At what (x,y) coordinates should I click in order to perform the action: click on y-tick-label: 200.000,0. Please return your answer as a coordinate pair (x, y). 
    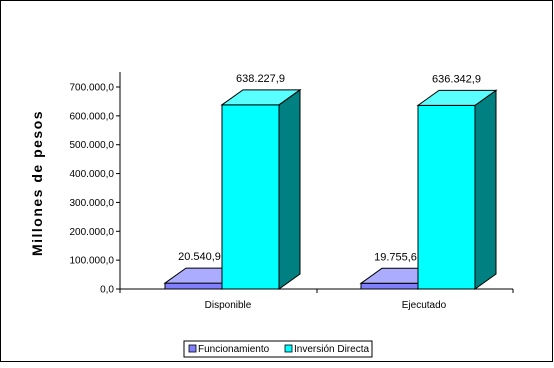
    Looking at the image, I should click on (92, 232).